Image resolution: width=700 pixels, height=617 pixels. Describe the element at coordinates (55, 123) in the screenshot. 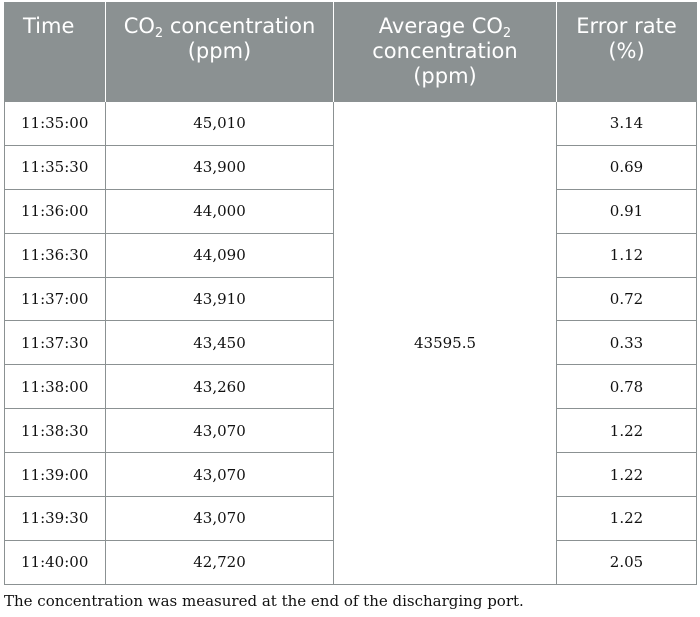

I see `cell-time: 11:35:00` at that location.